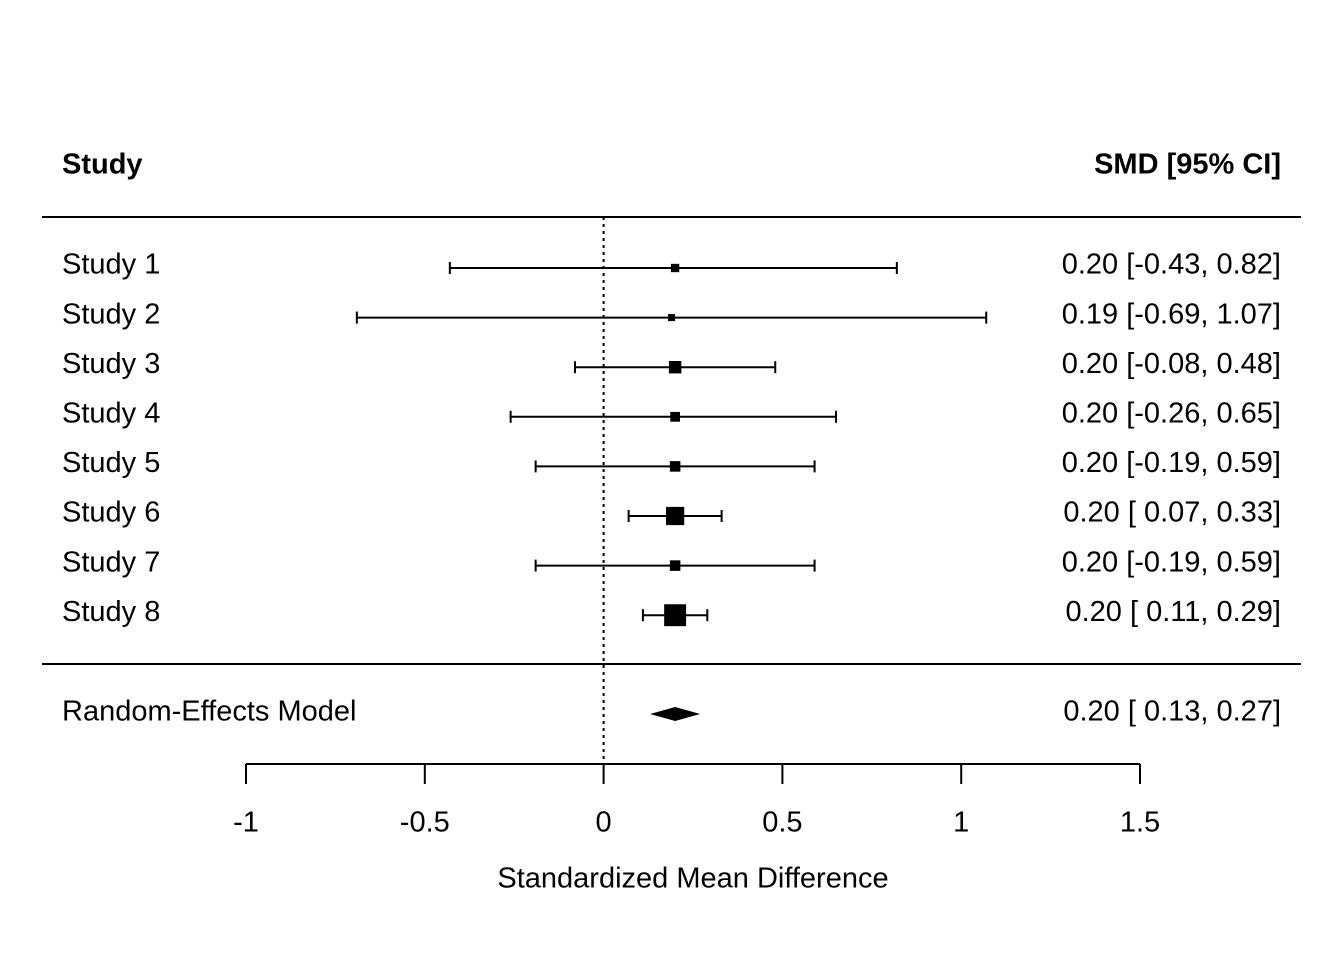  I want to click on study-value-label: 0.20 [ 0.07, 0.33], so click(1172, 513).